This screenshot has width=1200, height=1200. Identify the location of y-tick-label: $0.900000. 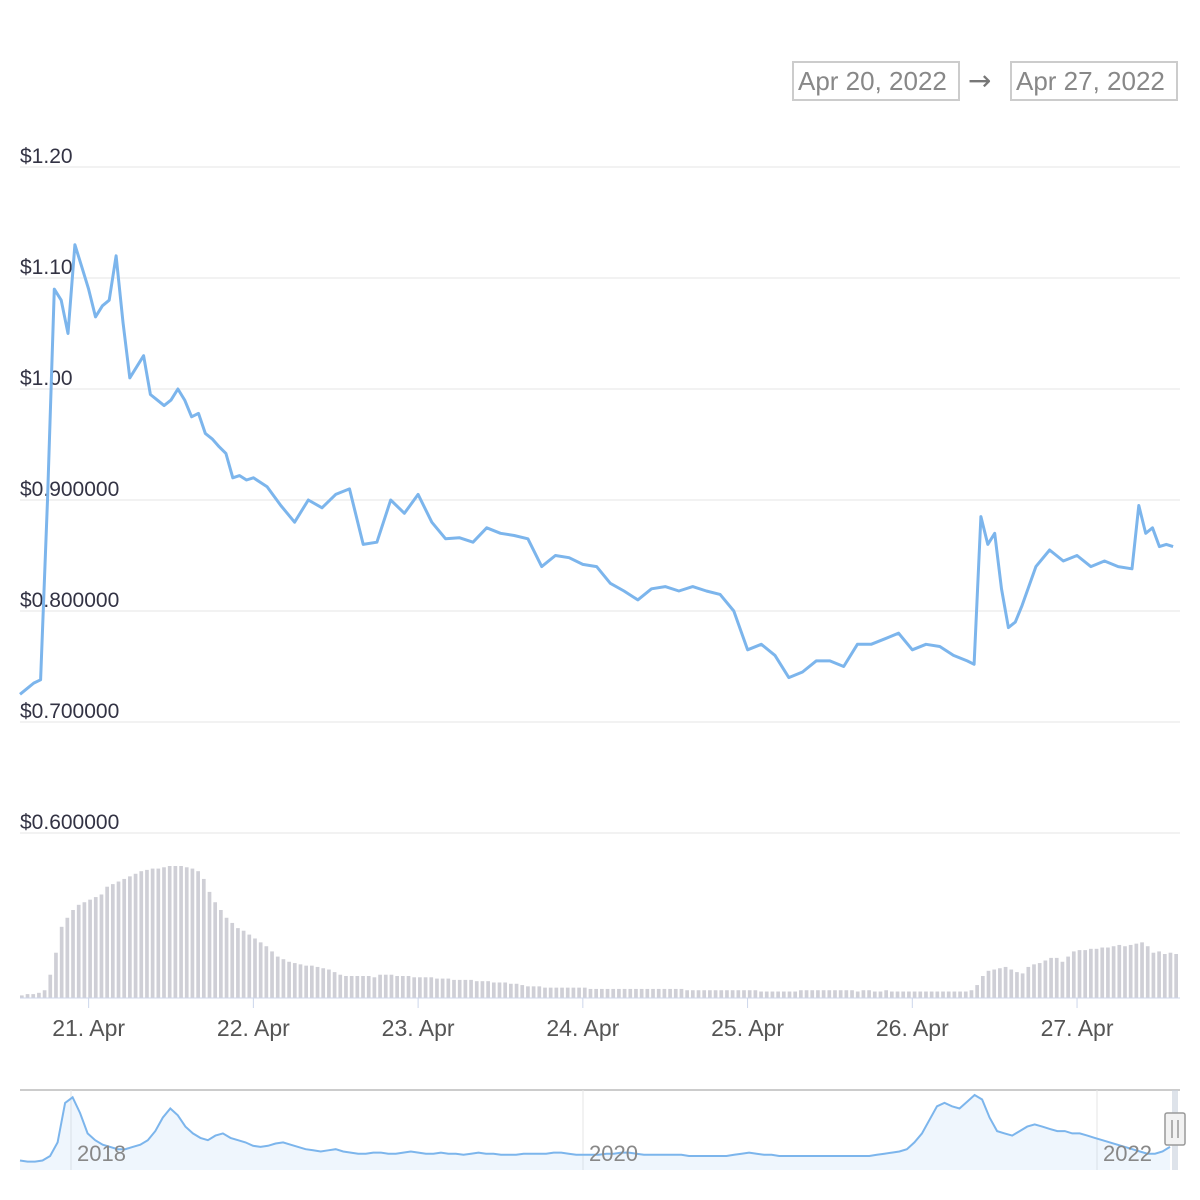
(69, 489).